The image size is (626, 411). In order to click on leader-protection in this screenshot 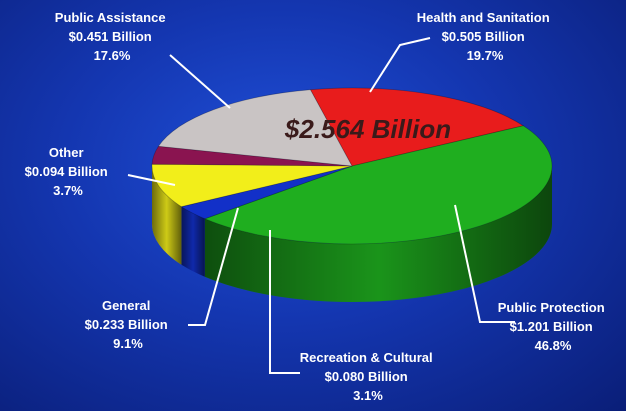, I will do `click(484, 263)`.